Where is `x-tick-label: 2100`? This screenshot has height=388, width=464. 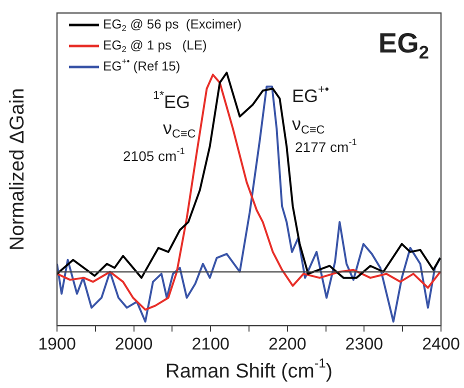 x-tick-label: 2100 is located at coordinates (211, 344).